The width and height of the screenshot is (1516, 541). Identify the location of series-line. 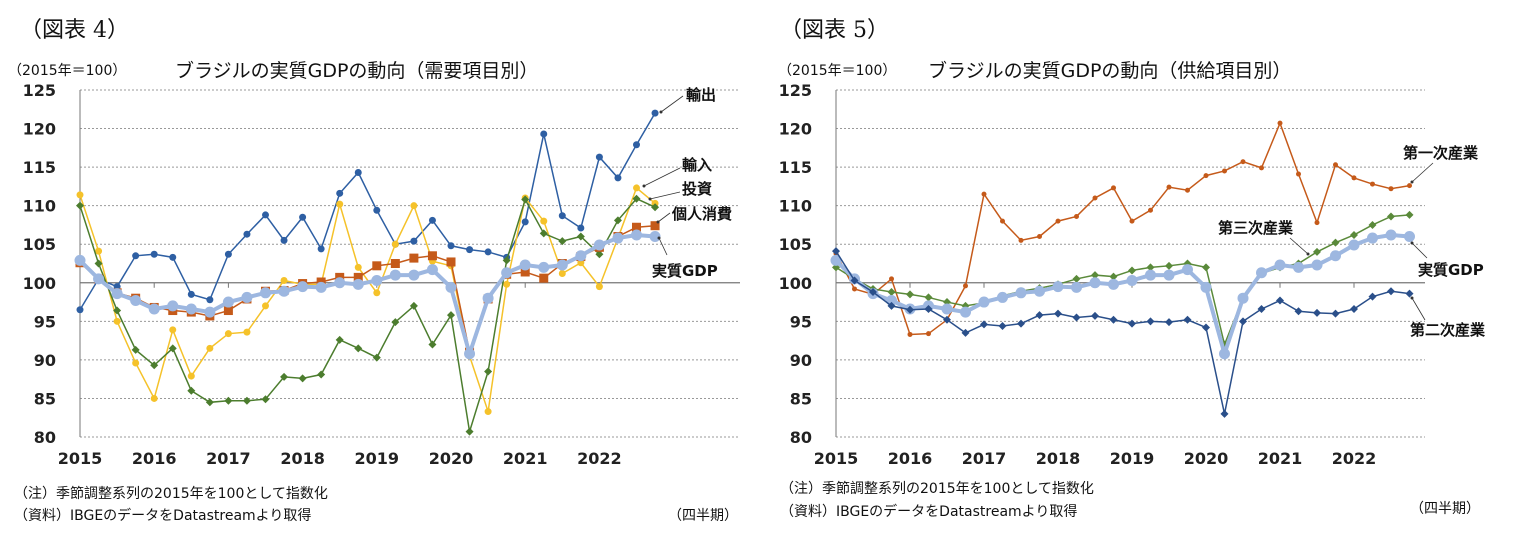
(1122, 332).